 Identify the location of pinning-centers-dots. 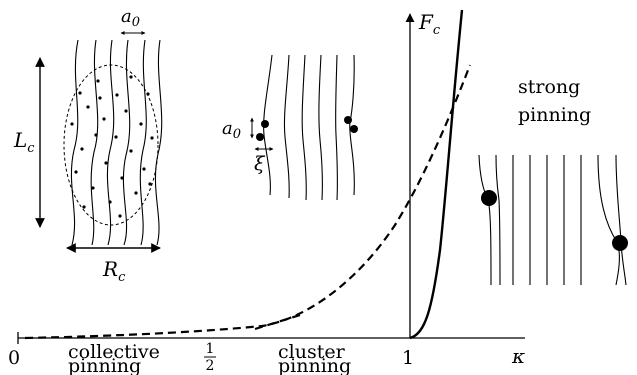
(112, 146).